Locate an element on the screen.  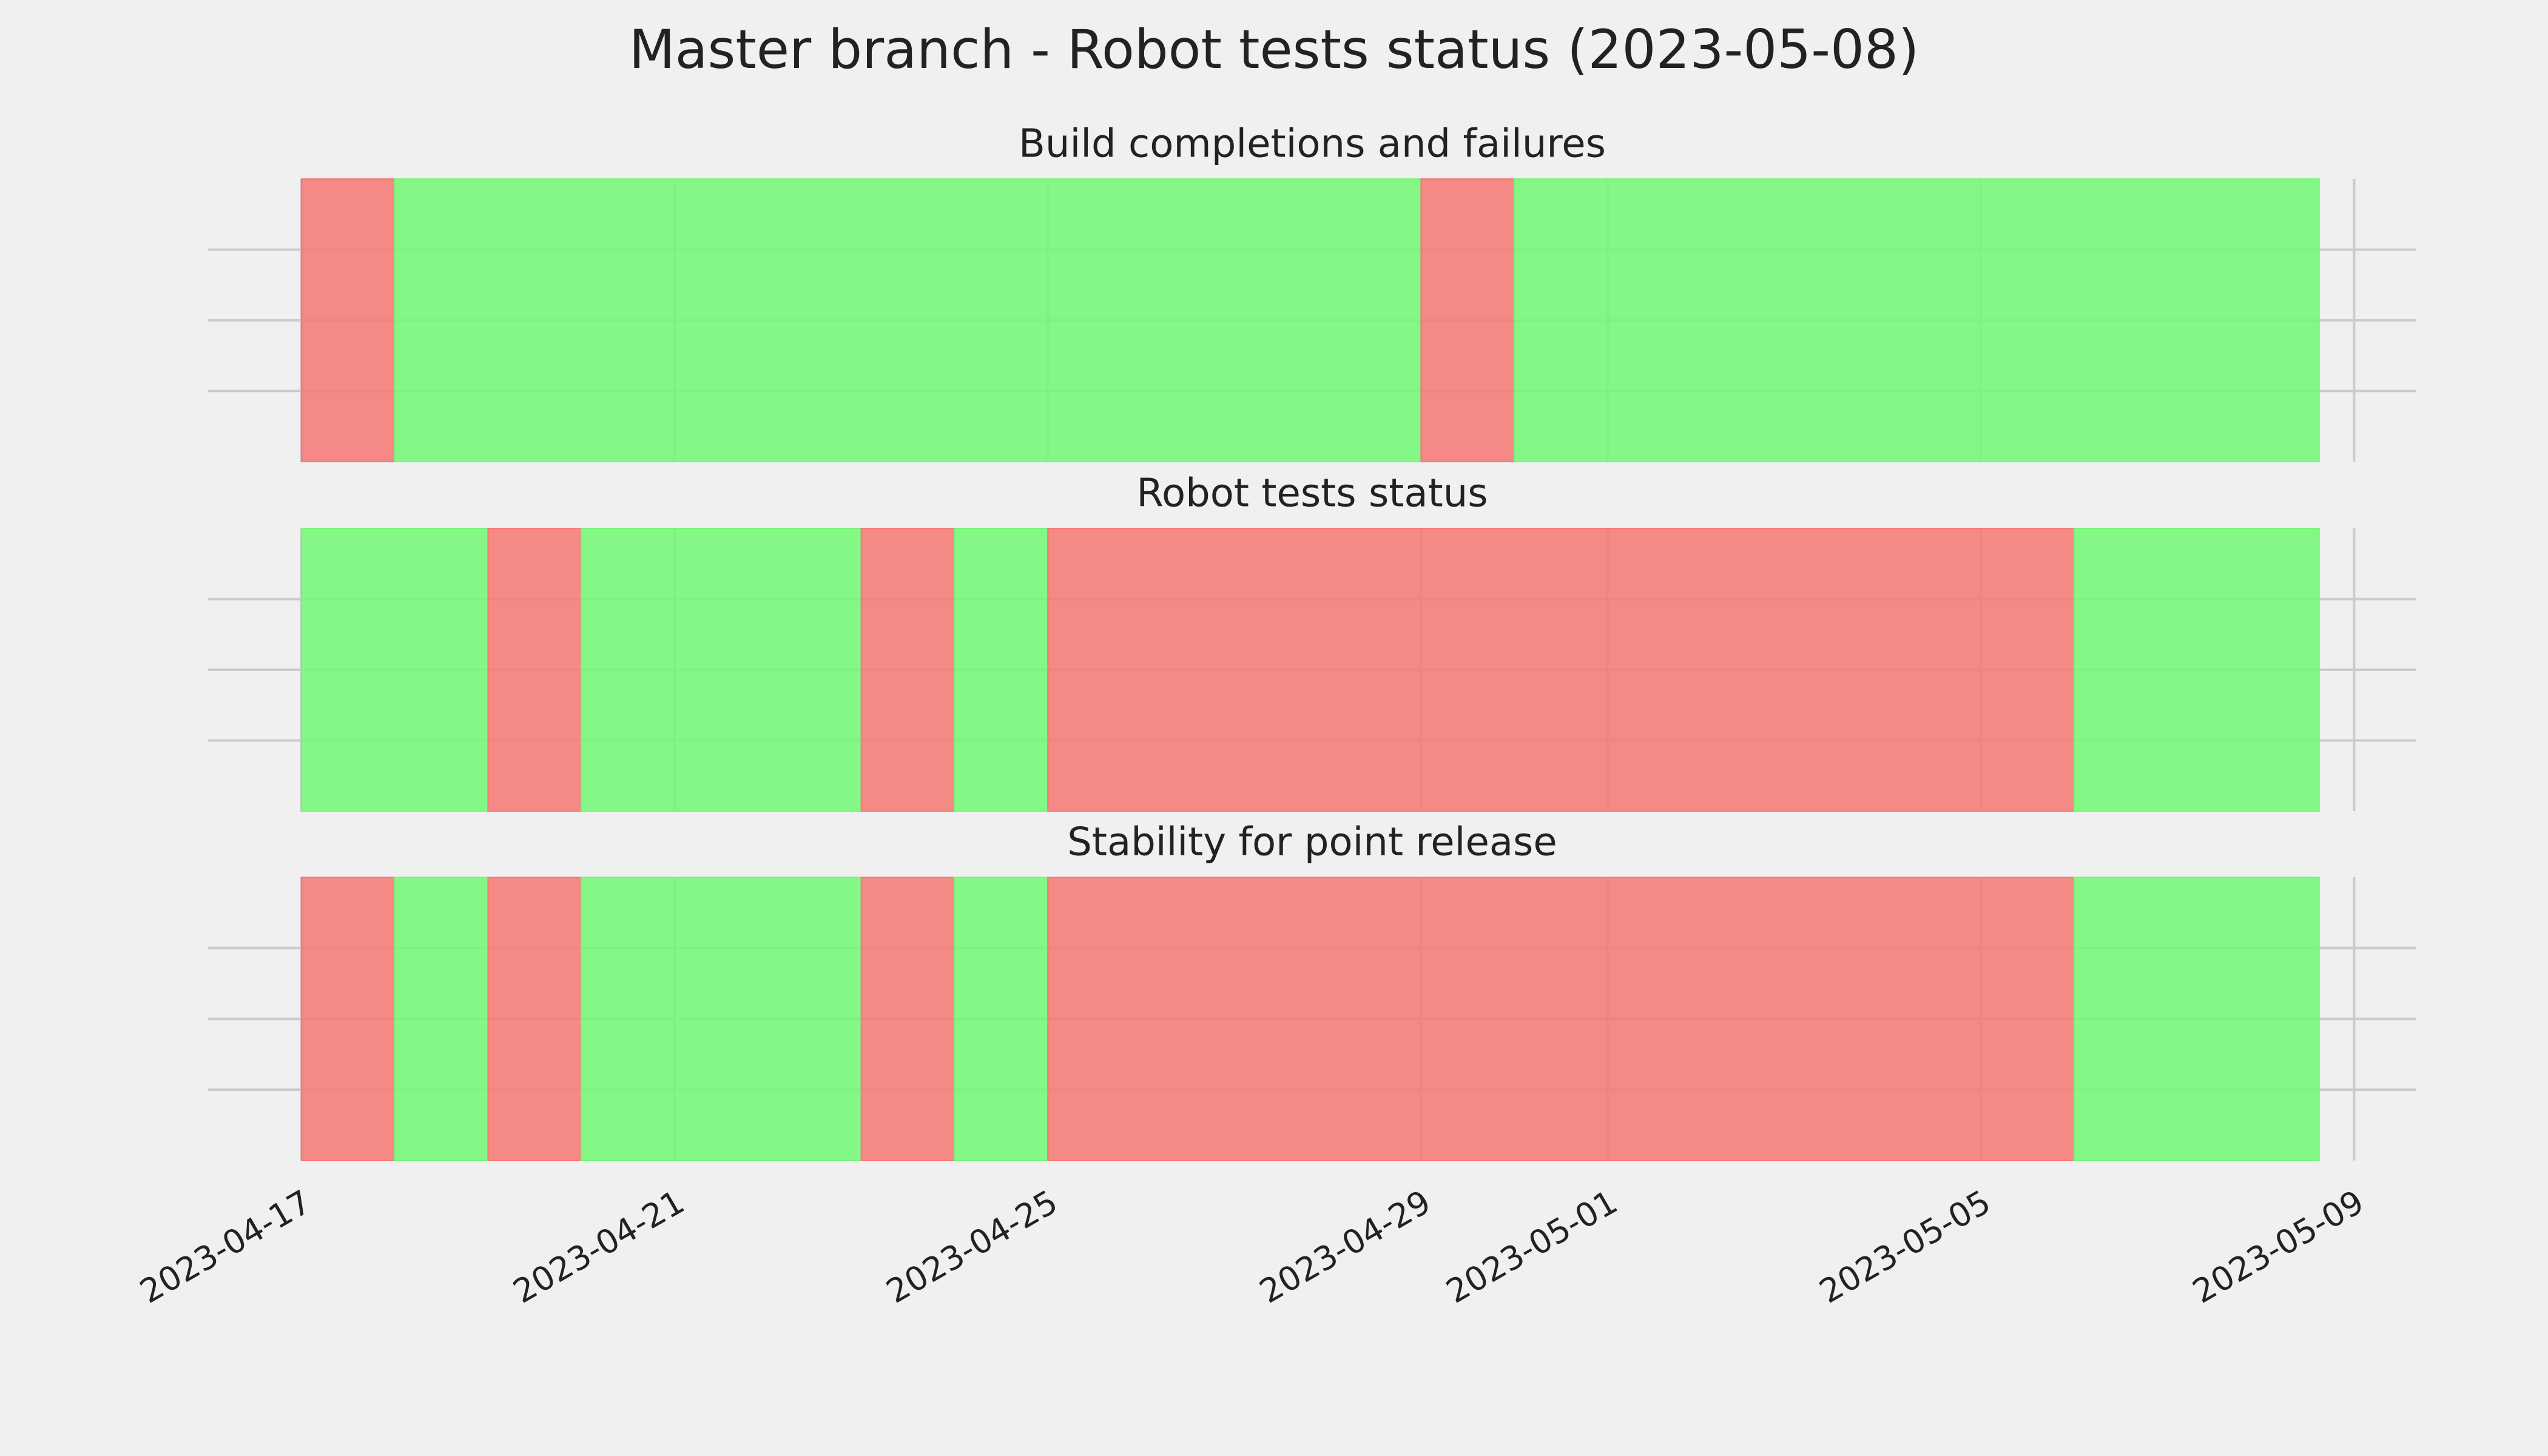
panel-title: Robot tests status is located at coordinates (1312, 493).